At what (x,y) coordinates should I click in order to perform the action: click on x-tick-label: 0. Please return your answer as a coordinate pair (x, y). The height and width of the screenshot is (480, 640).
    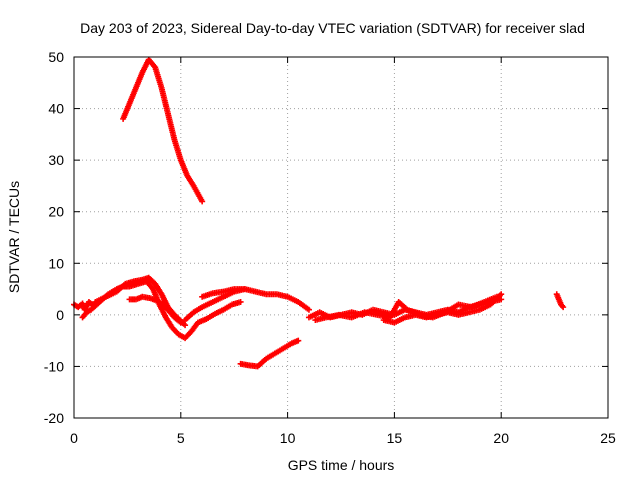
    Looking at the image, I should click on (74, 438).